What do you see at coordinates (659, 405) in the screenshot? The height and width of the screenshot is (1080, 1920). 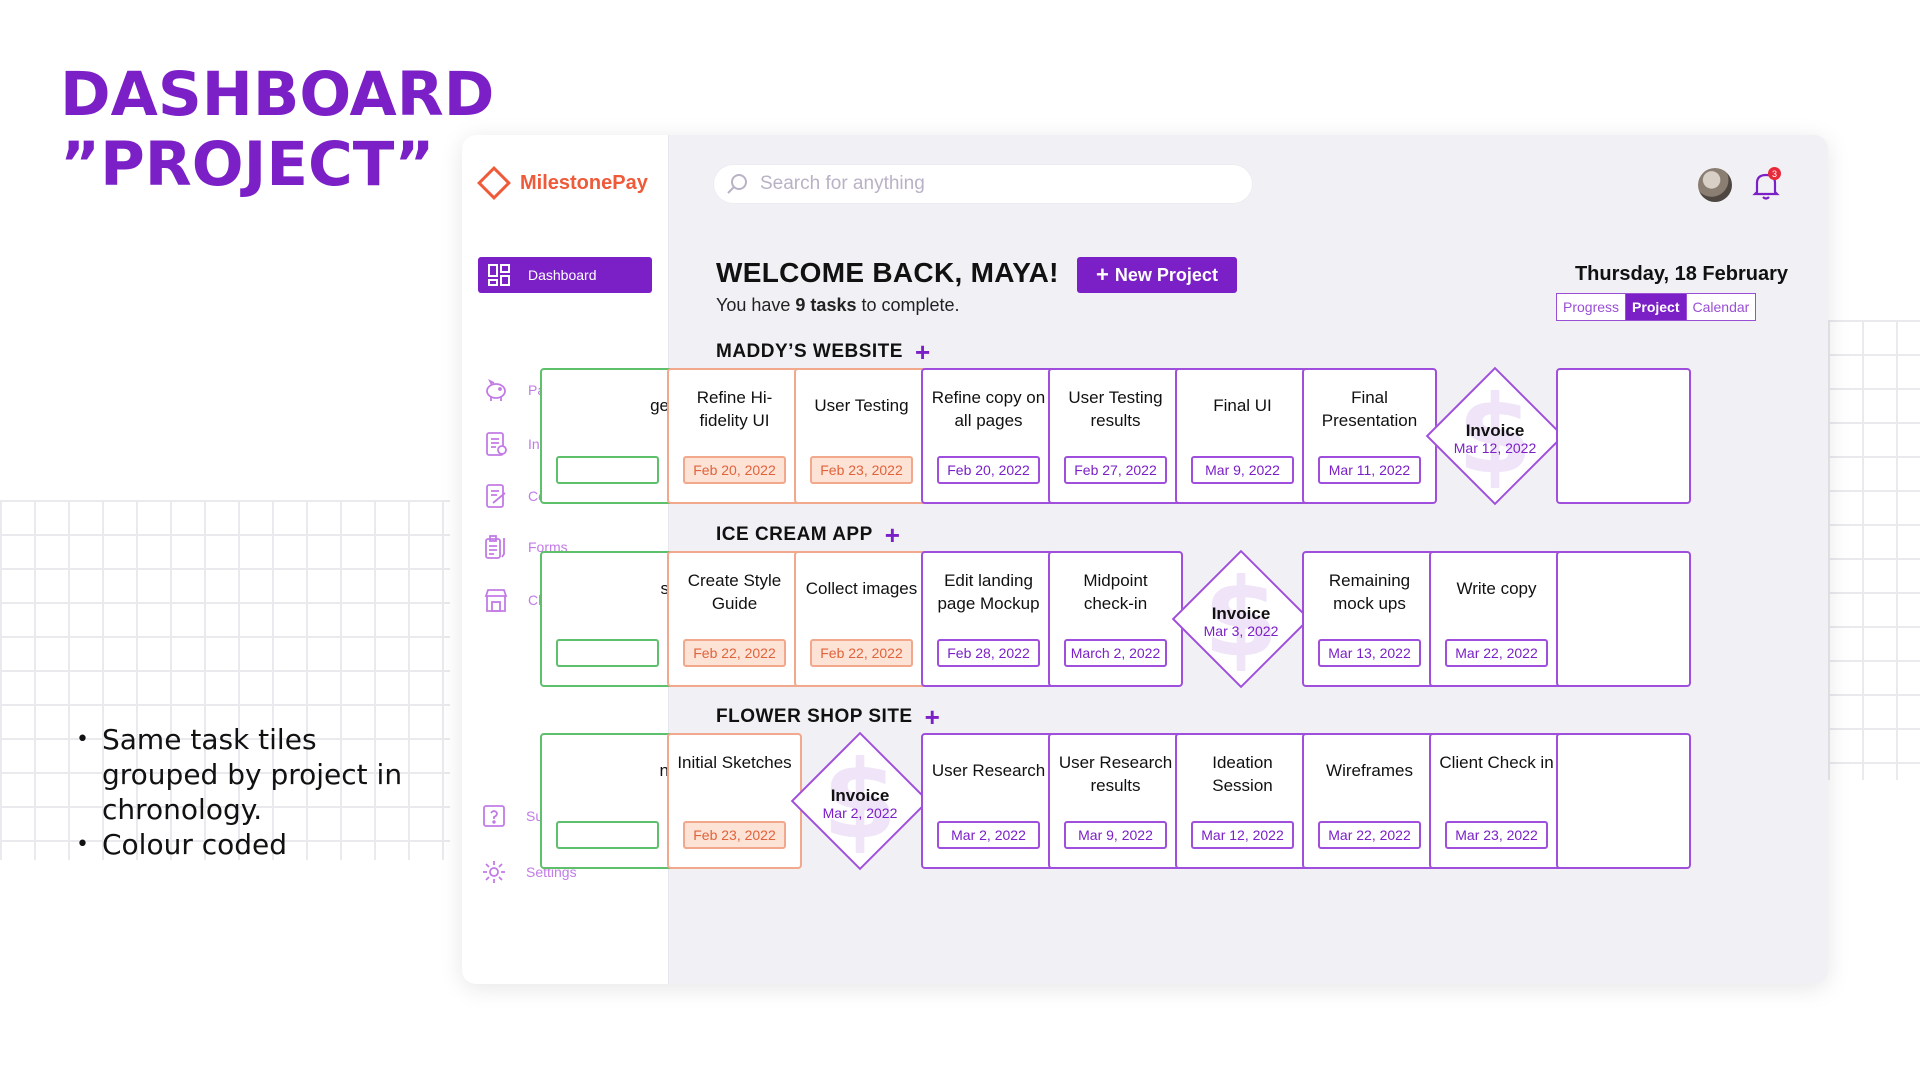 I see `task-name: ge` at bounding box center [659, 405].